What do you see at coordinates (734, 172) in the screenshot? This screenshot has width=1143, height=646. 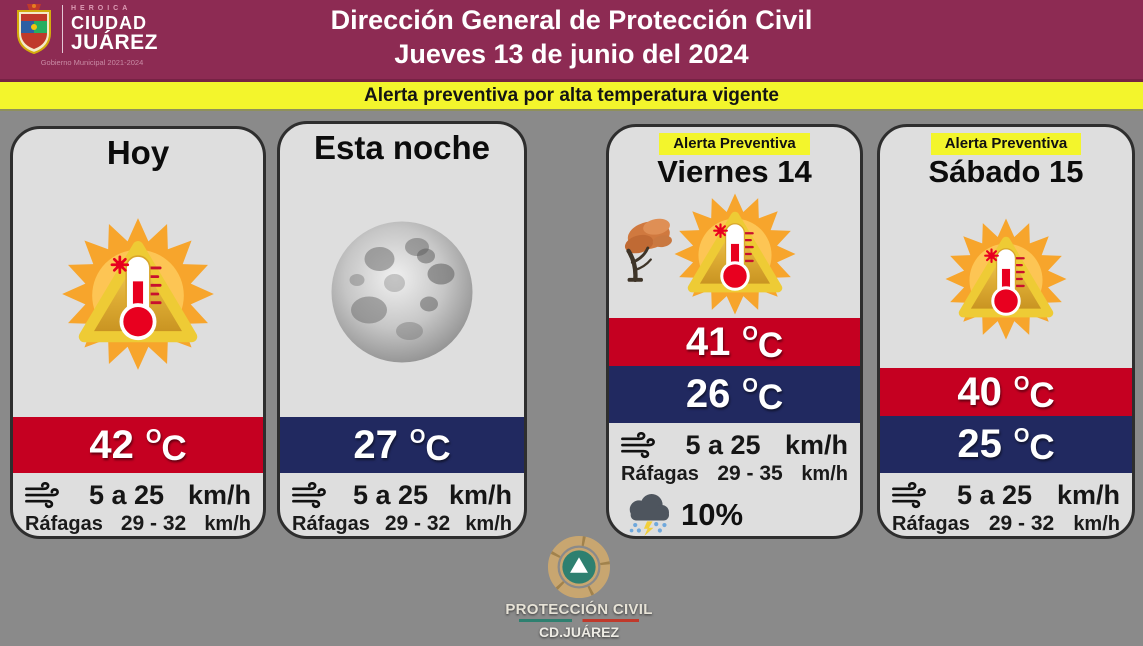 I see `card-title: Viernes 14` at bounding box center [734, 172].